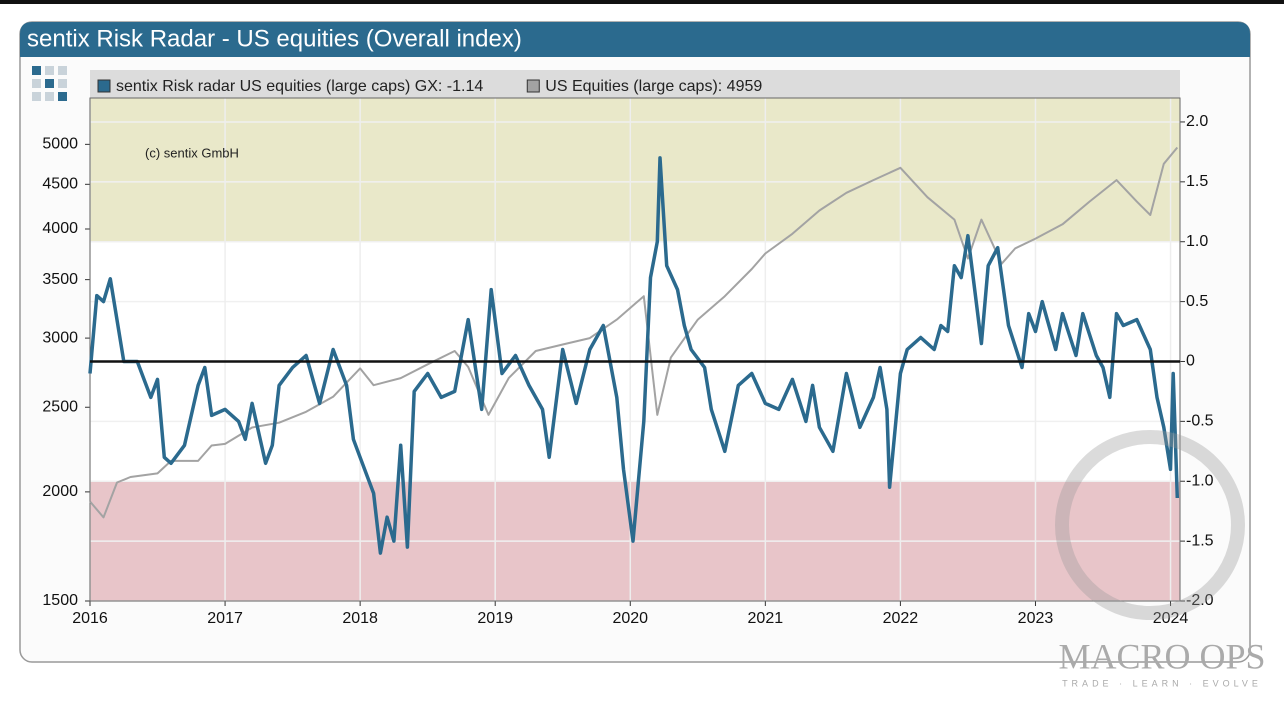 The height and width of the screenshot is (701, 1284). Describe the element at coordinates (766, 618) in the screenshot. I see `x-tick-label: 2021` at that location.